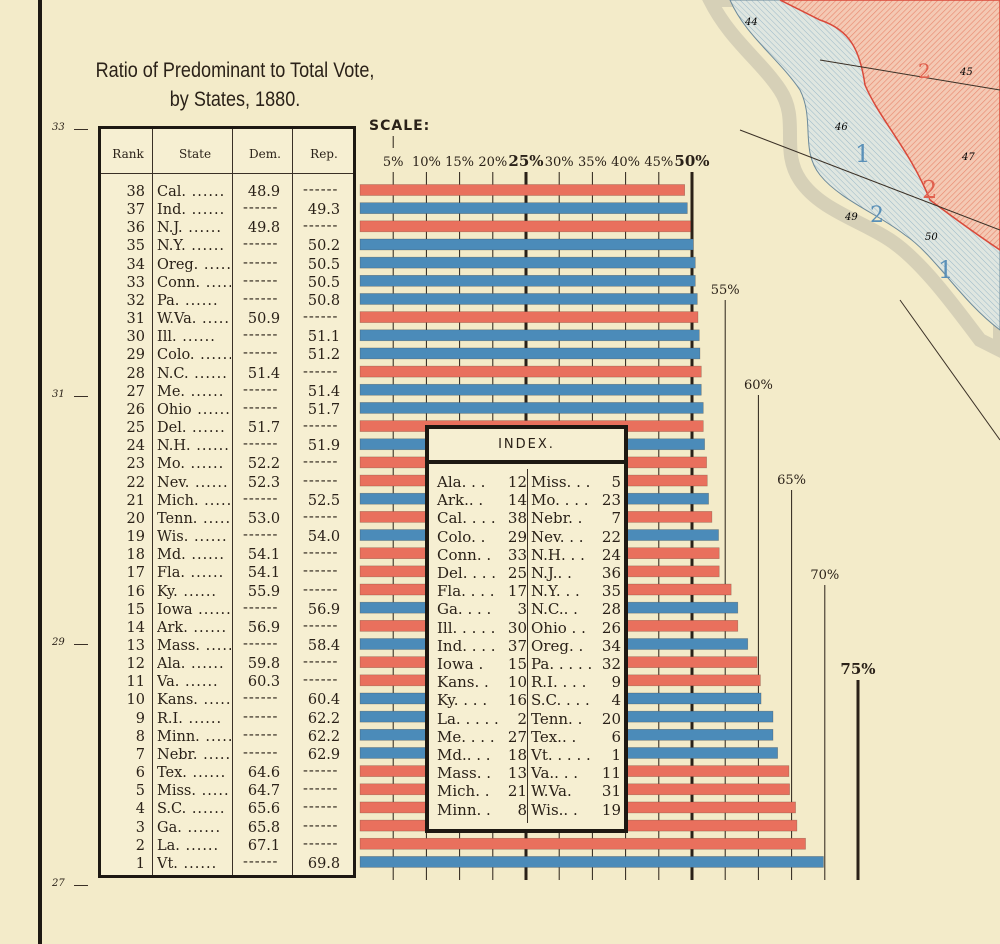  Describe the element at coordinates (517, 573) in the screenshot. I see `index-rank: 25` at that location.